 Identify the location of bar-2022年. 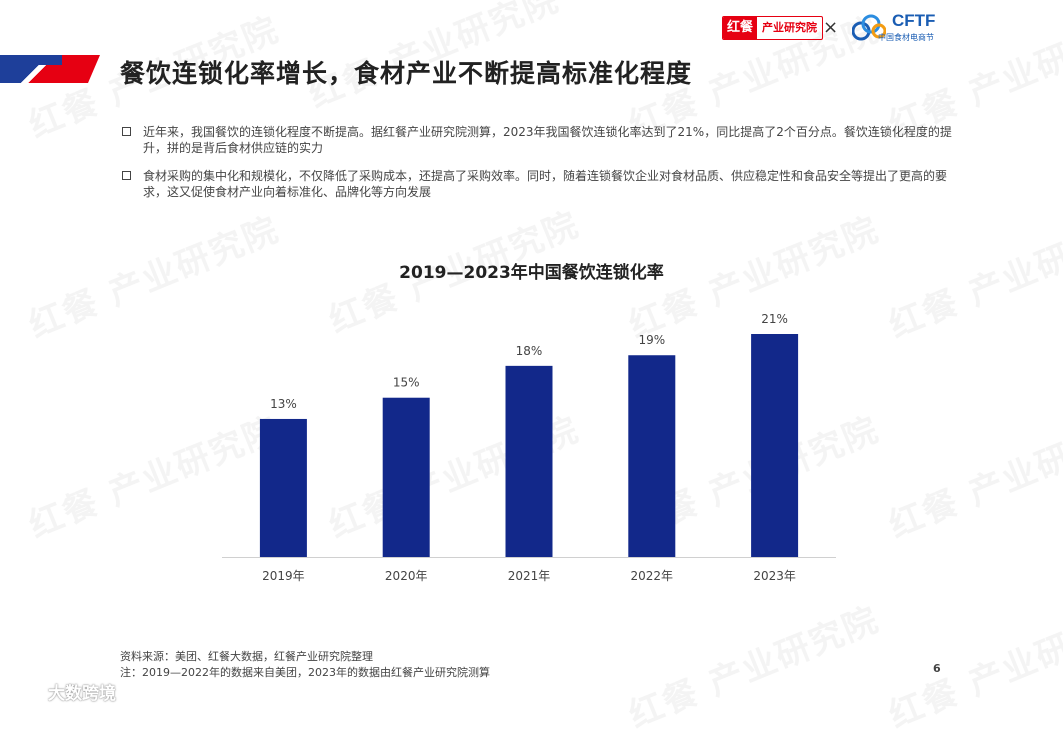
(652, 456).